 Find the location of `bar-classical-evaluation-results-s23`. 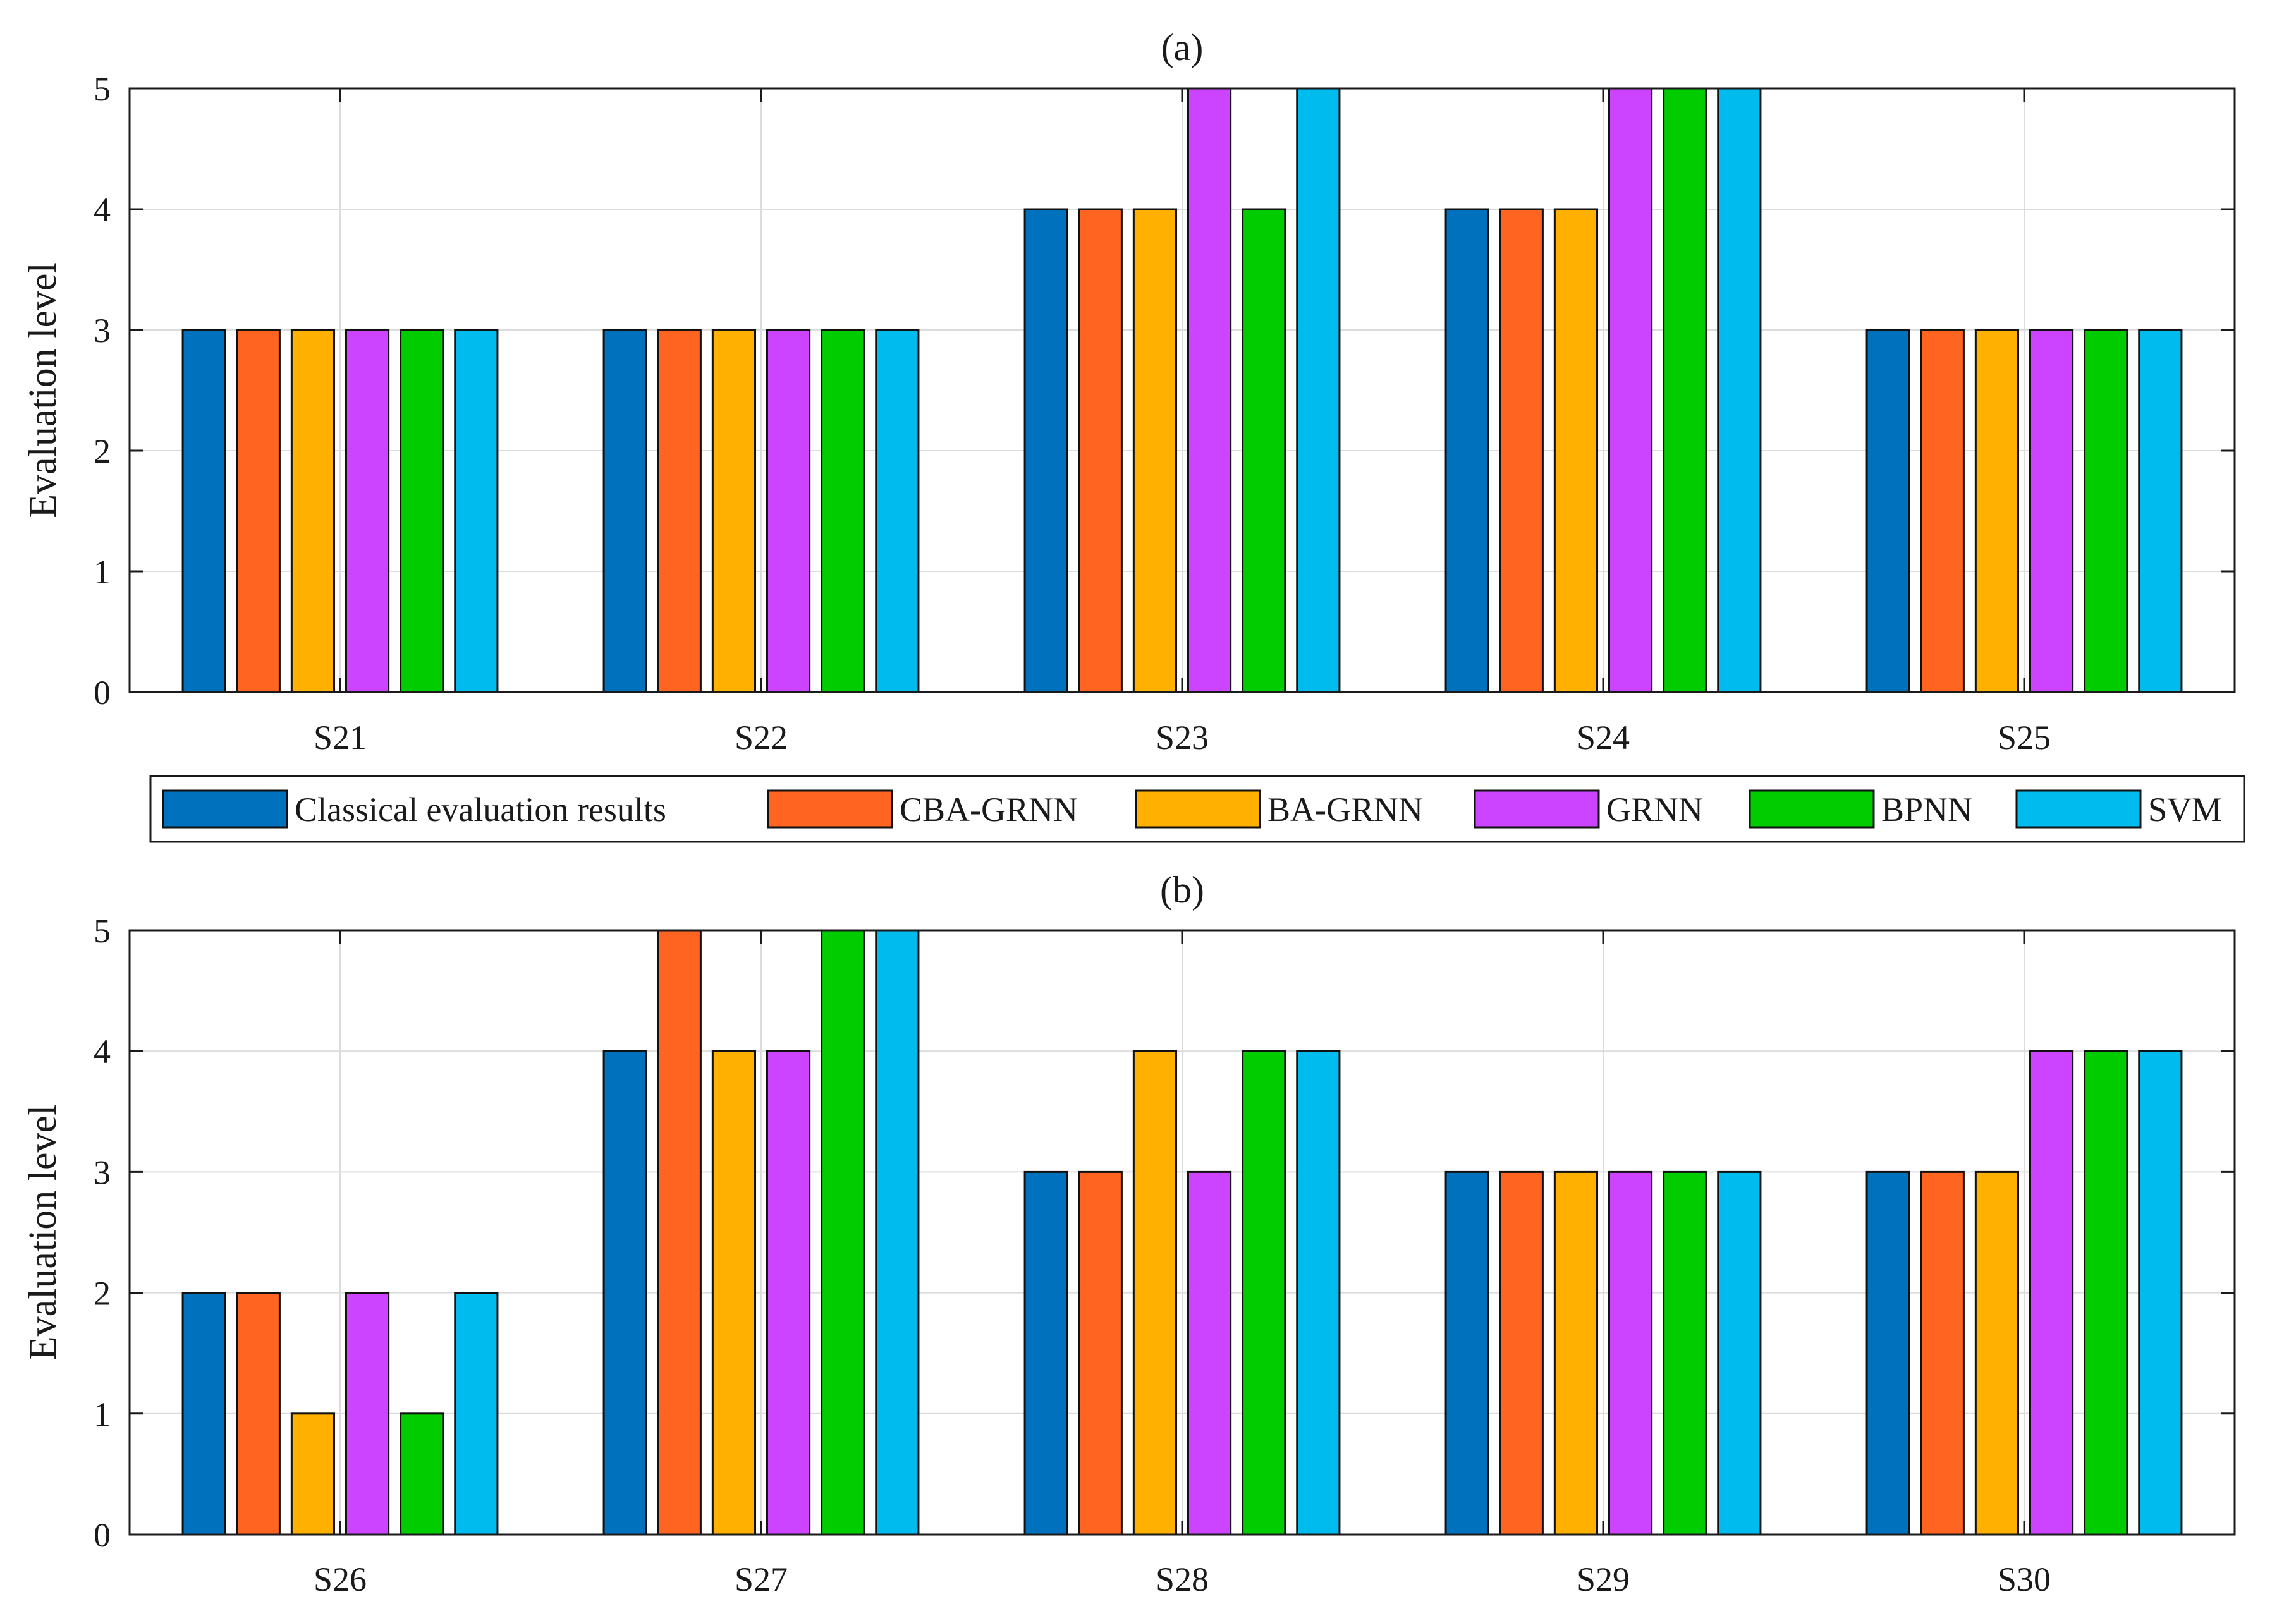

bar-classical-evaluation-results-s23 is located at coordinates (1045, 450).